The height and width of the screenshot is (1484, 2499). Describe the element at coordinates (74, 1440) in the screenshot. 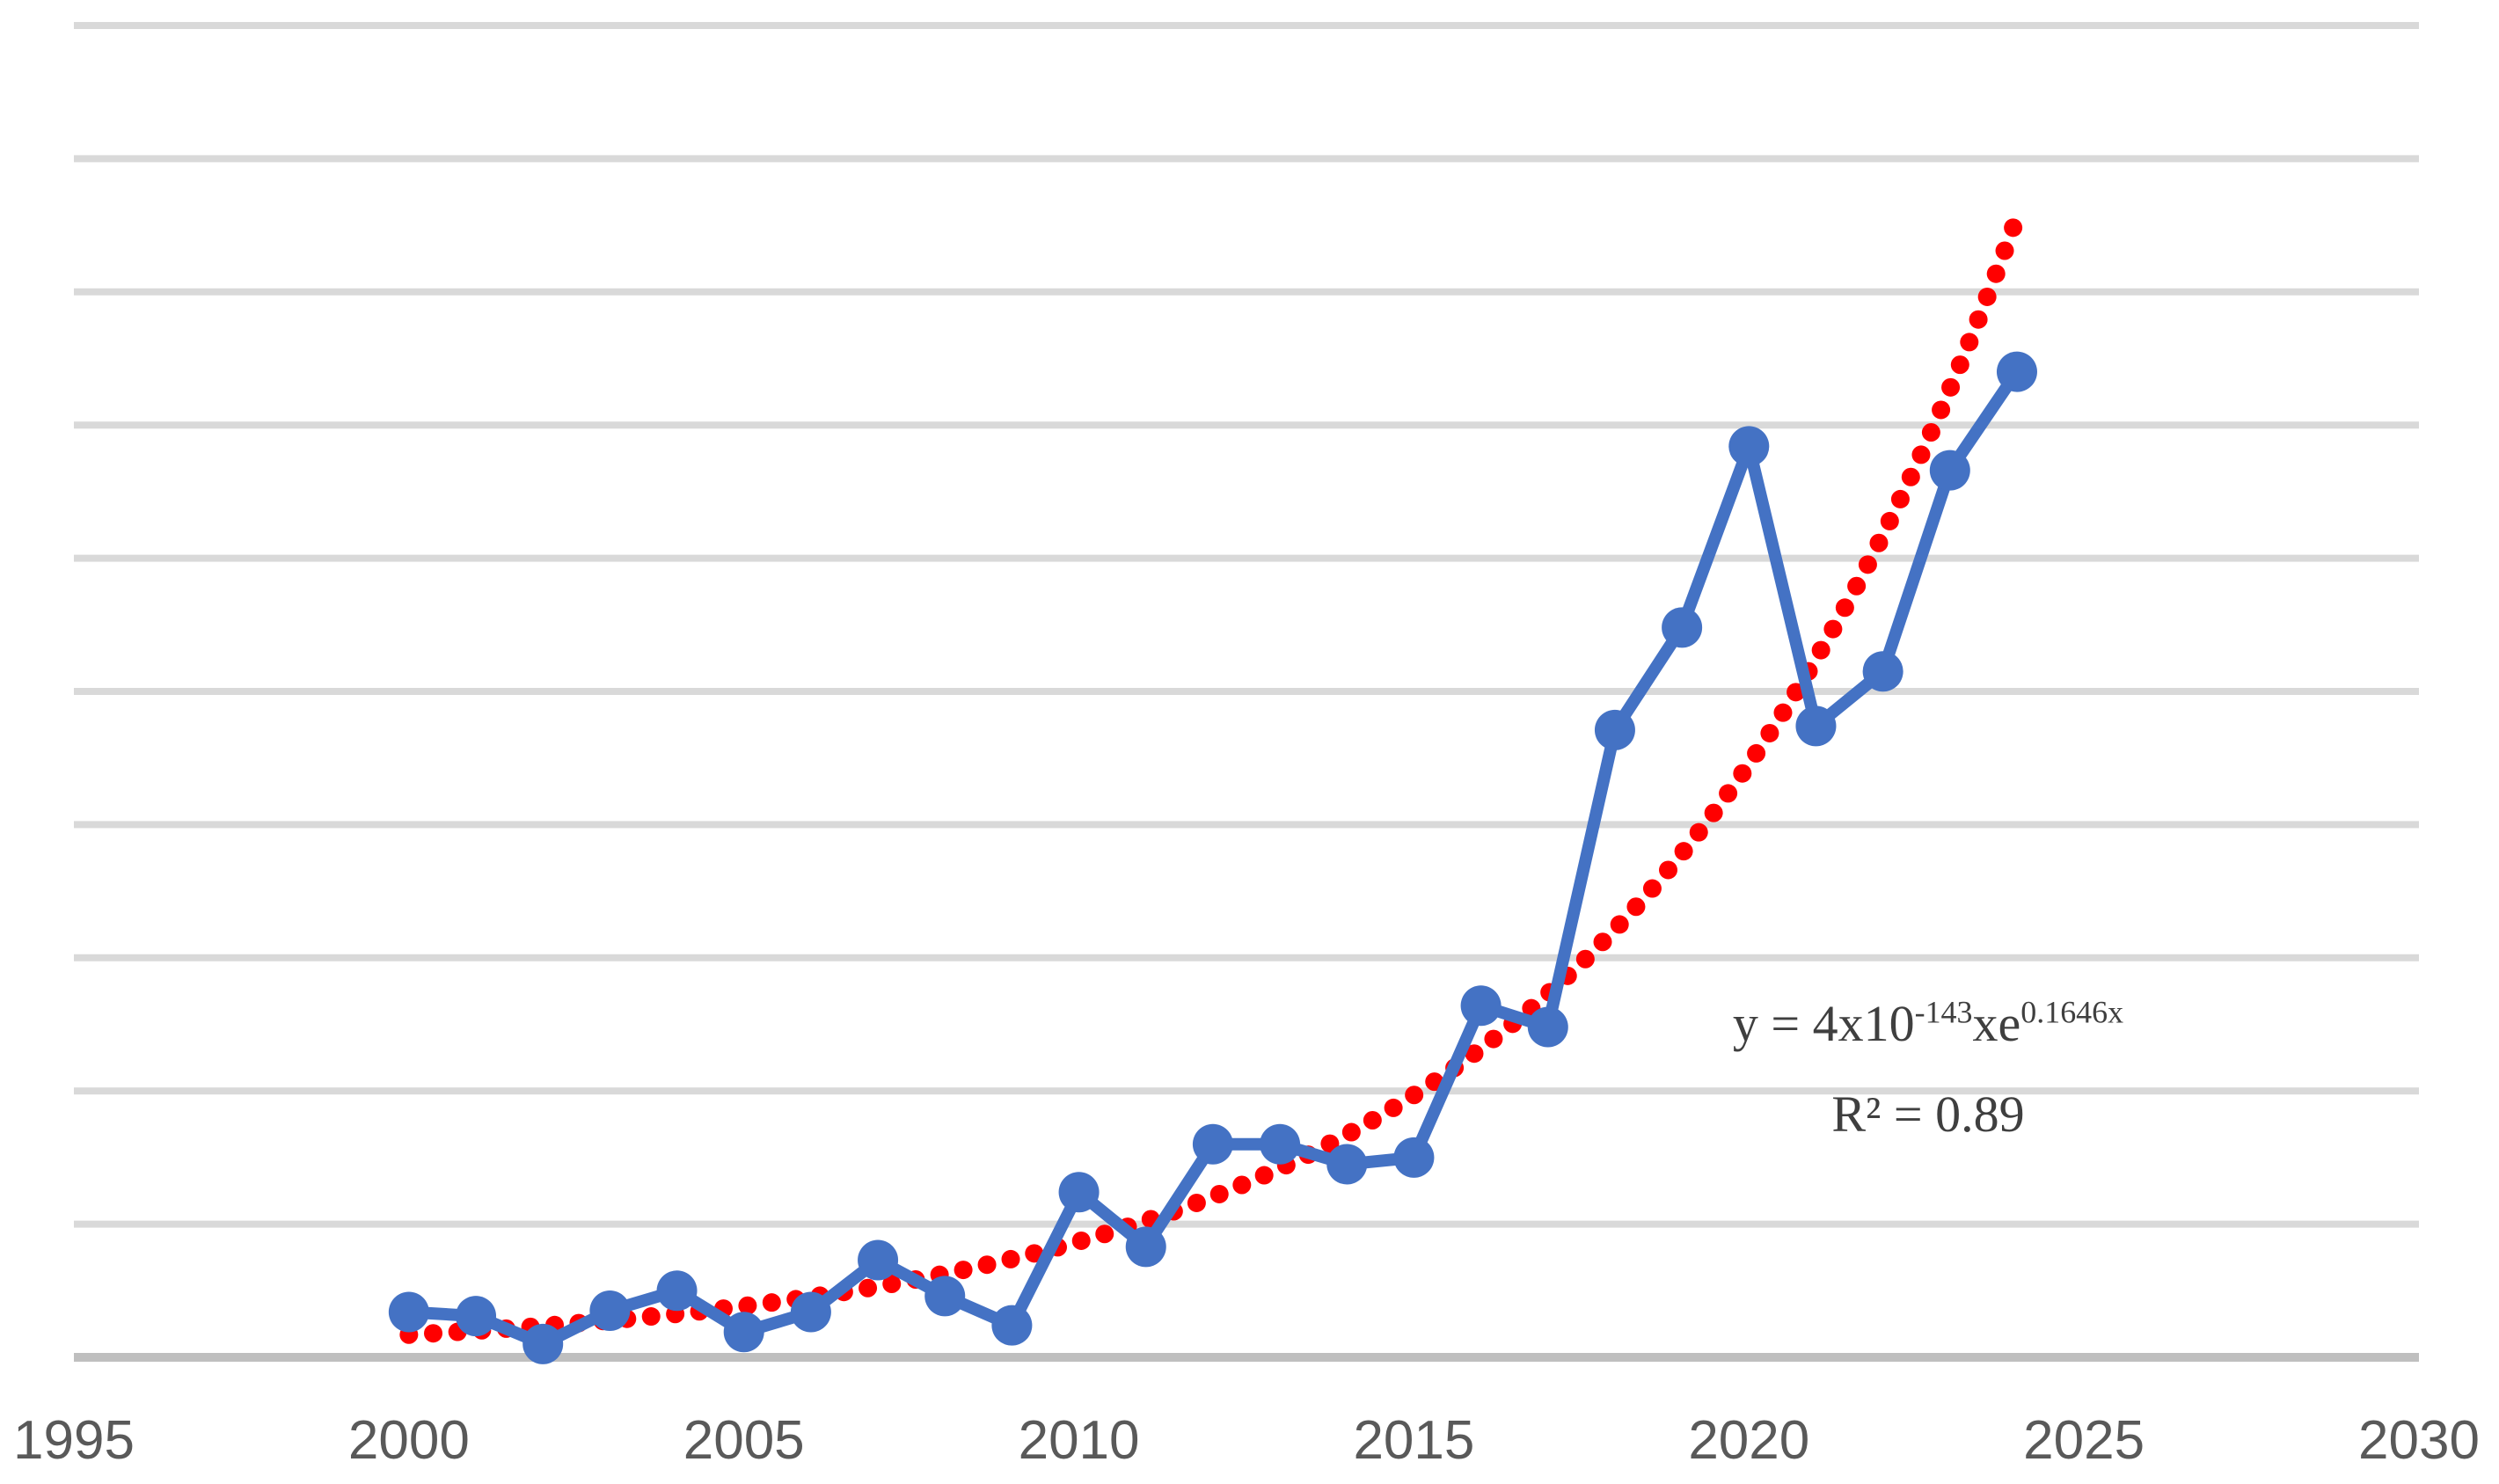

I see `x-tick-label: 1995` at that location.